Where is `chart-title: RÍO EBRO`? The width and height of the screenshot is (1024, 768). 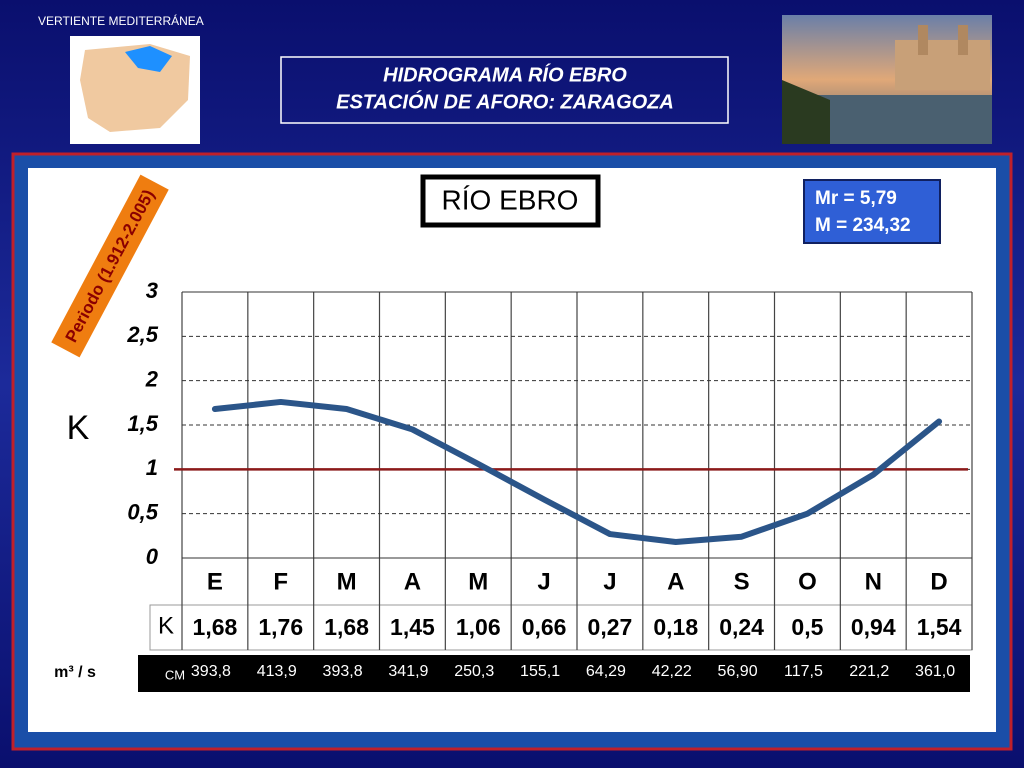
chart-title: RÍO EBRO is located at coordinates (510, 199).